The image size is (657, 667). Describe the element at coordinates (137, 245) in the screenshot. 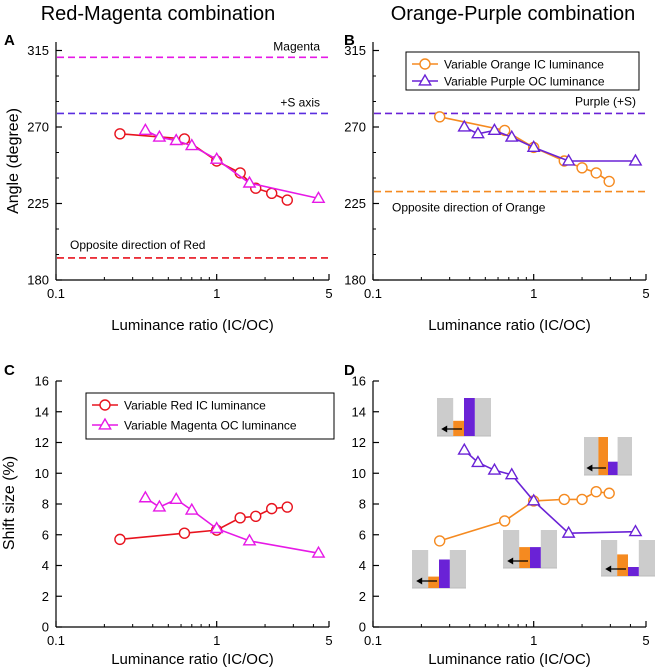

I see `reference-line-label: Opposite direction of Red` at that location.